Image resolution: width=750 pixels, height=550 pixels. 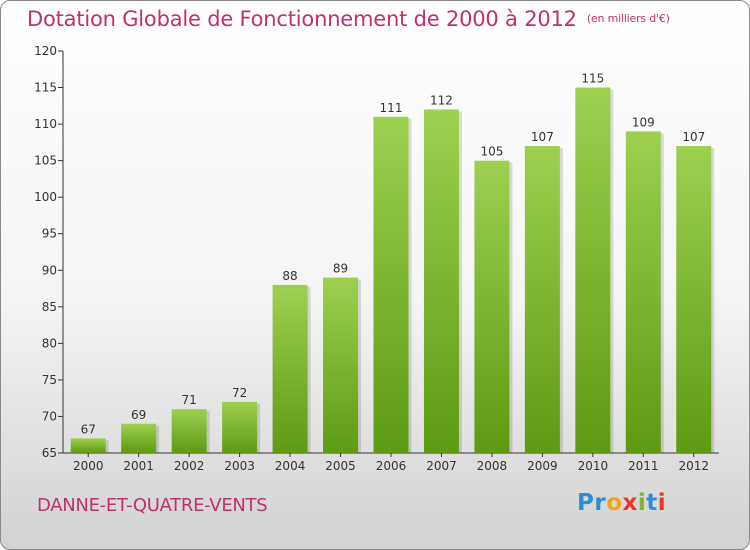 What do you see at coordinates (492, 466) in the screenshot?
I see `x-tick-label-2008: 2008` at bounding box center [492, 466].